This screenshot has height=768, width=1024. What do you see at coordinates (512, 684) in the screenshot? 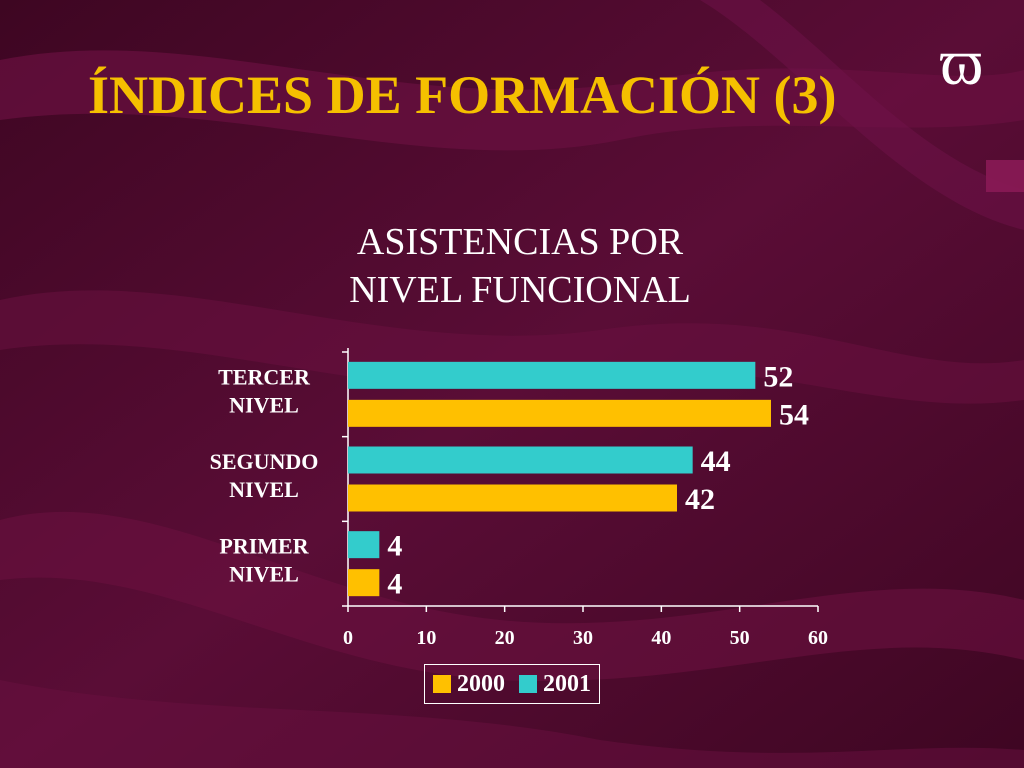
I see `chart-legend: 2000 2001` at bounding box center [512, 684].